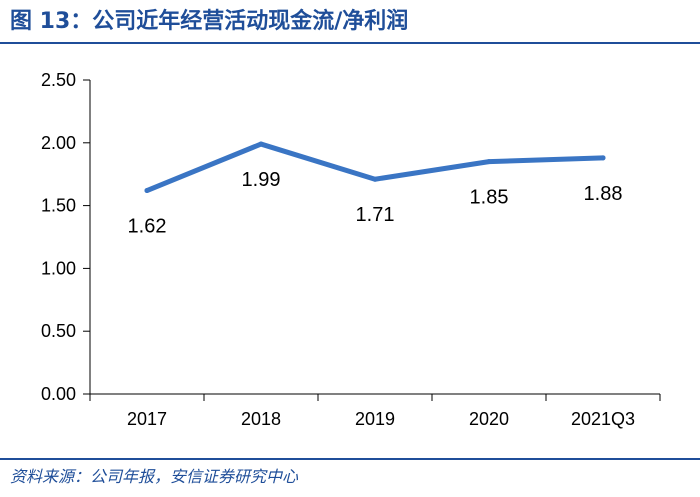  Describe the element at coordinates (58, 80) in the screenshot. I see `y-tick-label: 2.50` at that location.